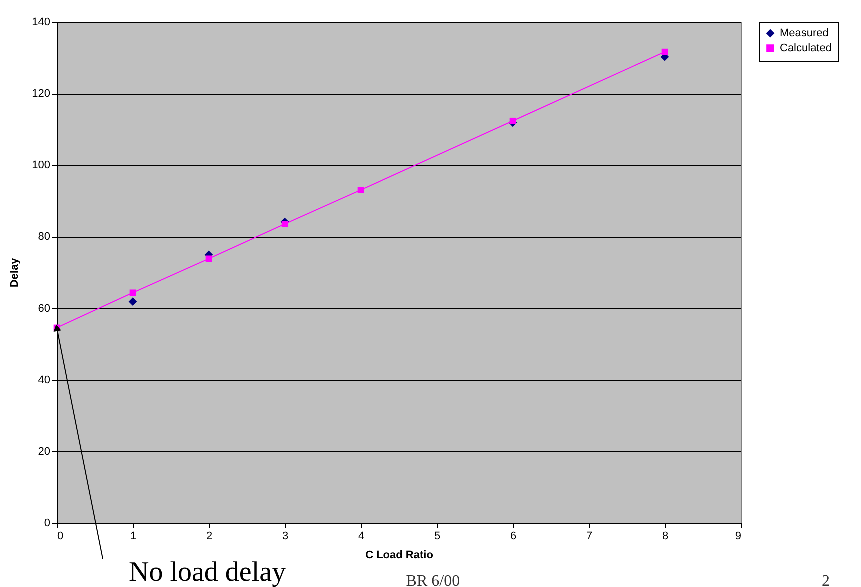 The image size is (861, 587). What do you see at coordinates (44, 308) in the screenshot?
I see `y-tick-label: 60` at bounding box center [44, 308].